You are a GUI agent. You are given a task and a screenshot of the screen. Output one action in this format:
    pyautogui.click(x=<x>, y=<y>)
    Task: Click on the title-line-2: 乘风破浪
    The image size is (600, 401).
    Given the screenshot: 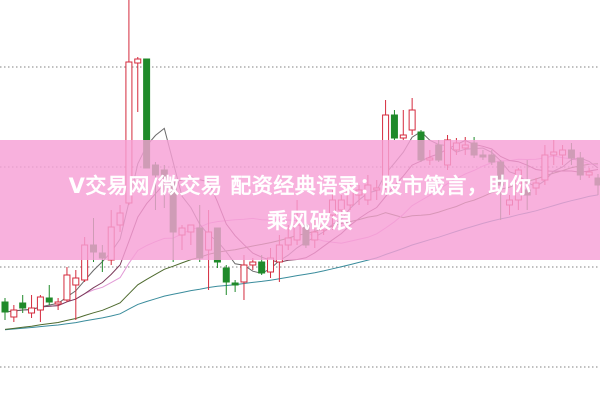 What is the action you would take?
    pyautogui.click(x=310, y=221)
    